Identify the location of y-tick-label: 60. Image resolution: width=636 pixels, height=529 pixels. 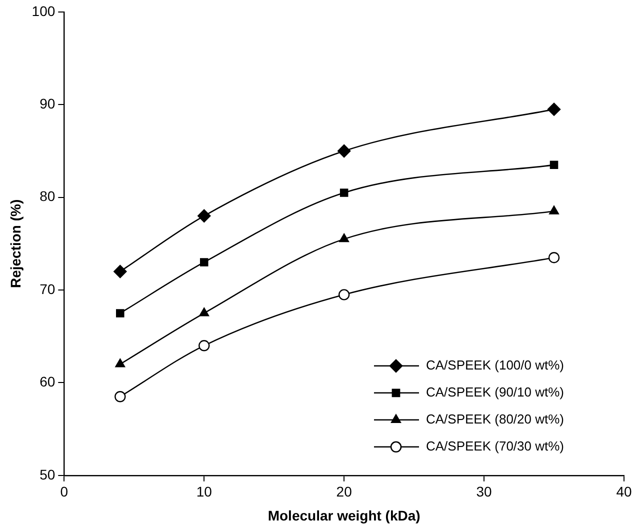
(48, 382).